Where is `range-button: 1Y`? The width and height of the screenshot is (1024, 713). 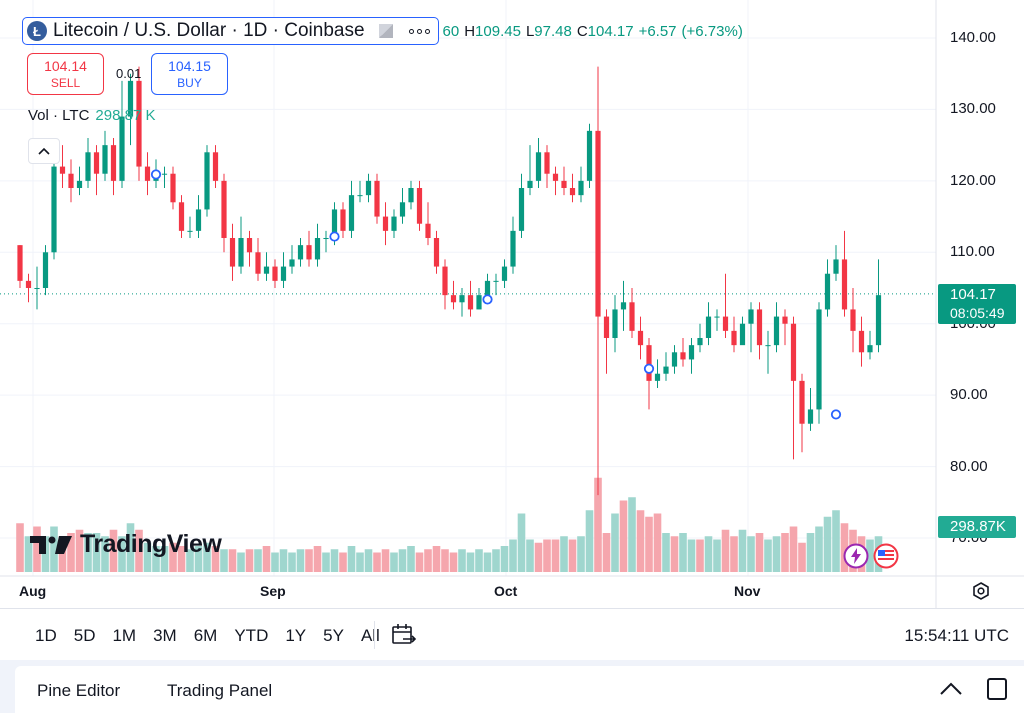 range-button: 1Y is located at coordinates (296, 635).